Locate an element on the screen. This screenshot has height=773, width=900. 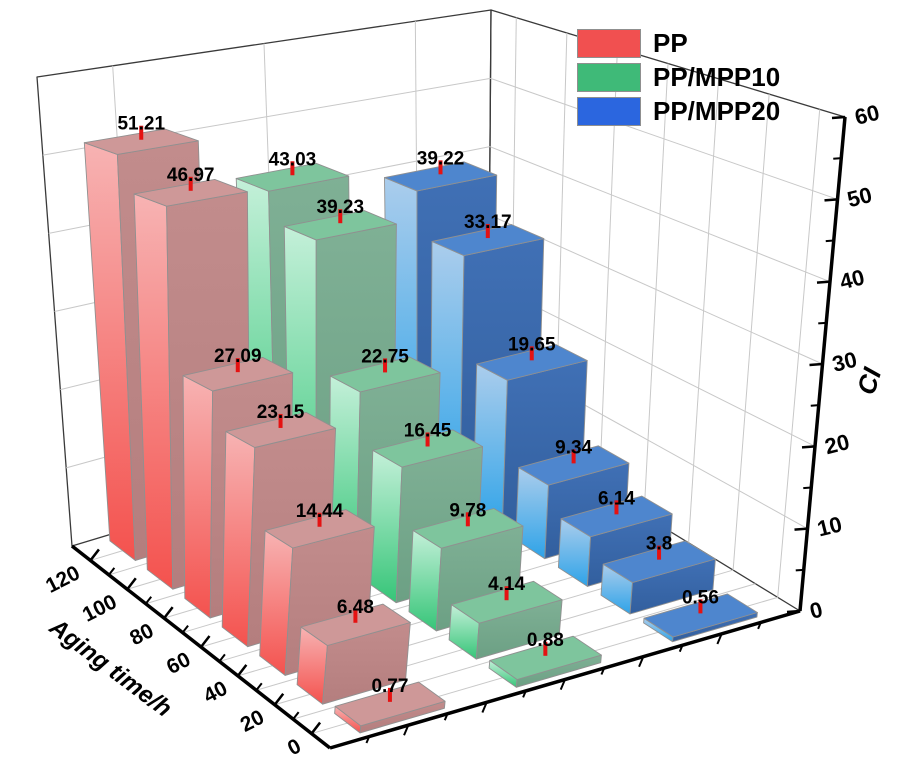
value-label: 27.09 is located at coordinates (238, 356).